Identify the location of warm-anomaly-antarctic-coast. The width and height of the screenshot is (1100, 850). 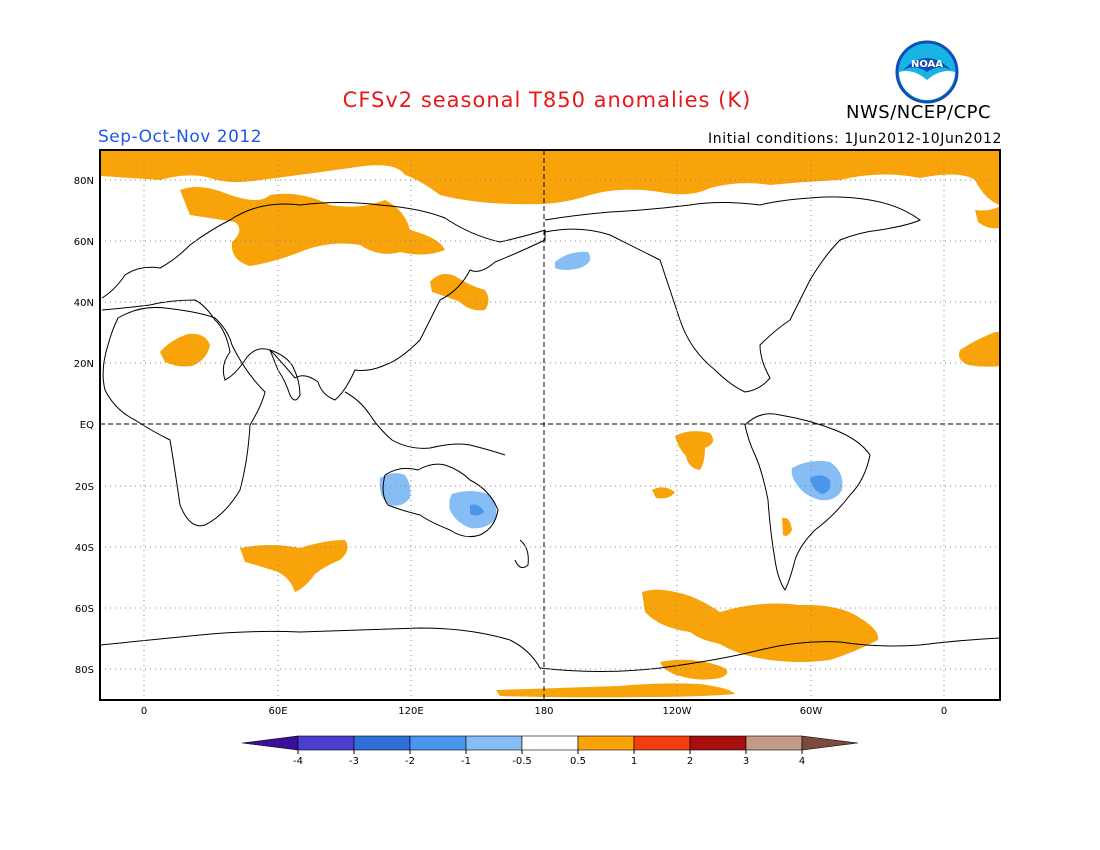
(615, 690).